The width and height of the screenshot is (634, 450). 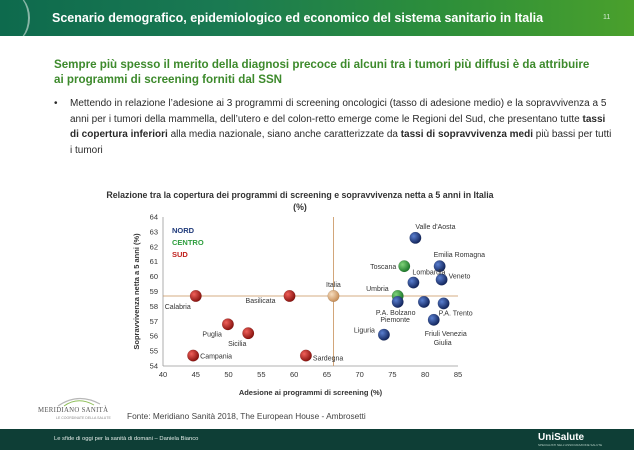 I want to click on point-label-friuli-venezia-giulia: Friuli Venezia, so click(x=446, y=334).